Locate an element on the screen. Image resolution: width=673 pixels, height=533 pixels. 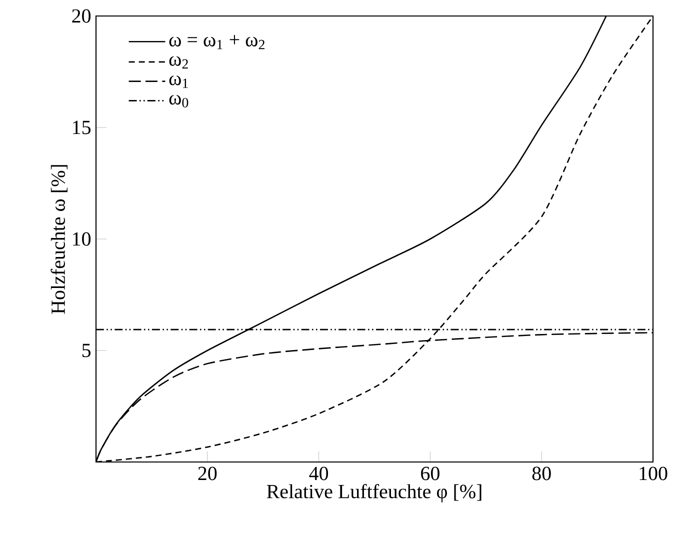
y-tick-label: 10 is located at coordinates (82, 239).